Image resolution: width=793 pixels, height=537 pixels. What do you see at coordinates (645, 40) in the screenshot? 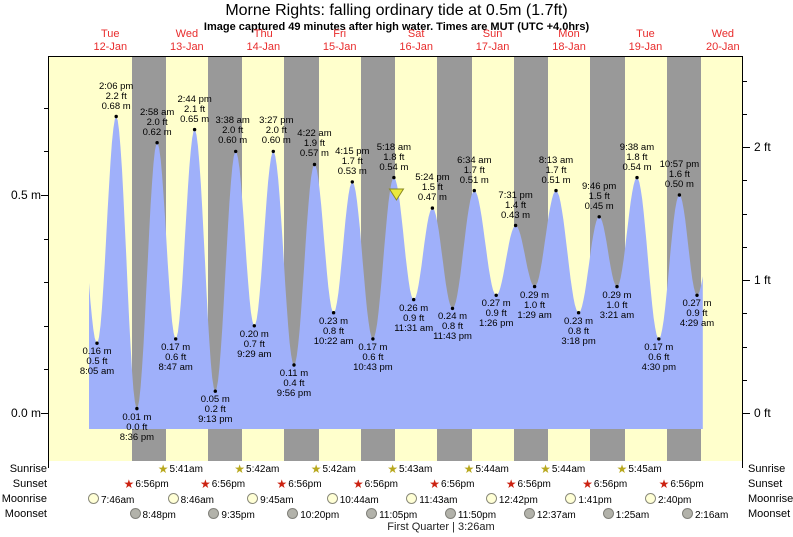
I see `day-label: Tue 19-Jan` at bounding box center [645, 40].